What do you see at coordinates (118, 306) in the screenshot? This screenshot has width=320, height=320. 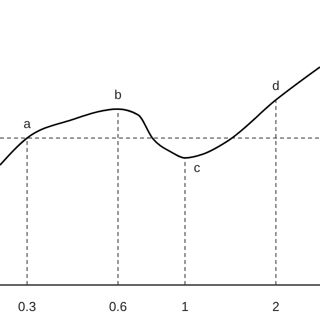 I see `x-tick-label: 0.6` at bounding box center [118, 306].